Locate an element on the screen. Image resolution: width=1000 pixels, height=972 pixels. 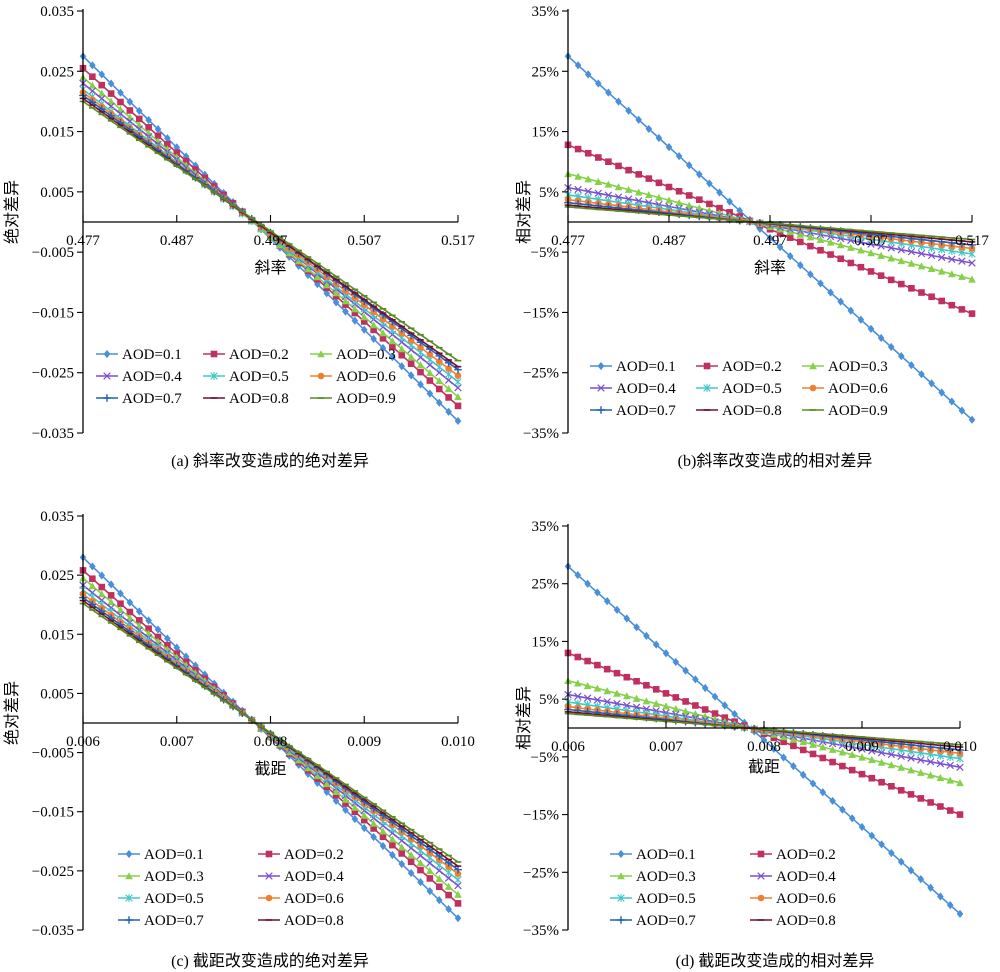
legend-item: AOD=0.3 is located at coordinates (161, 877).